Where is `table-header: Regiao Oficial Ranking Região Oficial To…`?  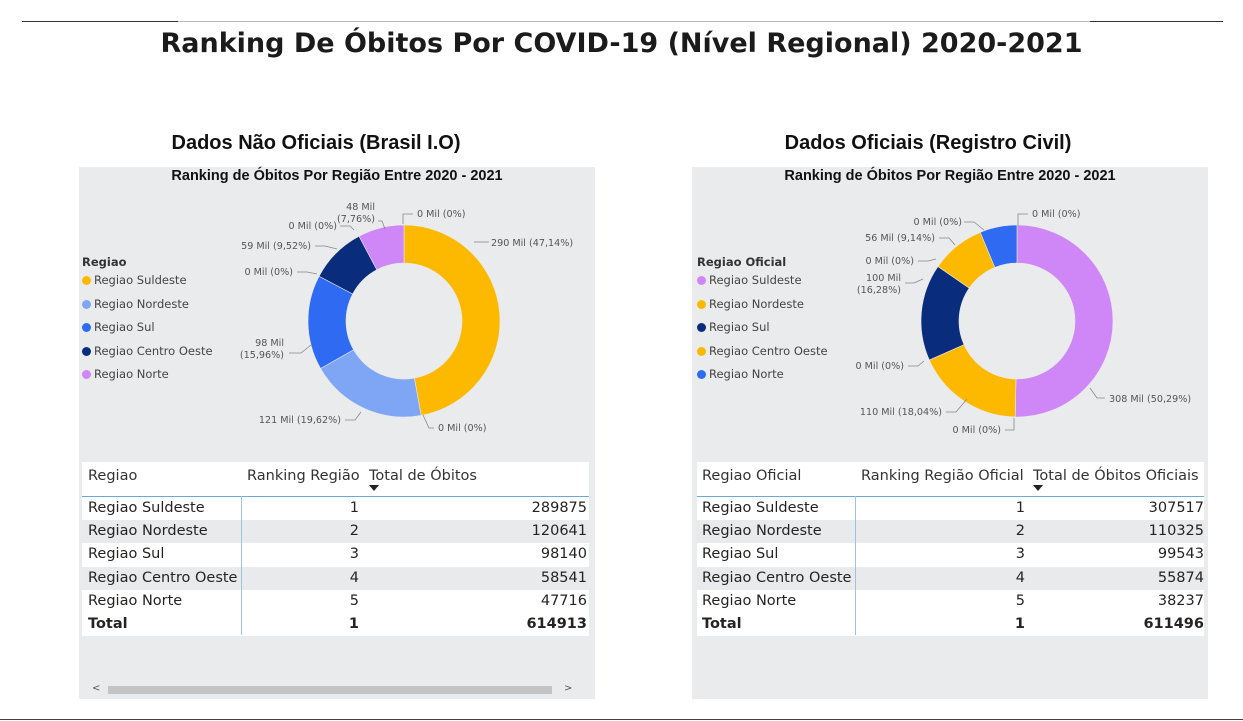
table-header: Regiao Oficial Ranking Região Oficial To… is located at coordinates (950, 479).